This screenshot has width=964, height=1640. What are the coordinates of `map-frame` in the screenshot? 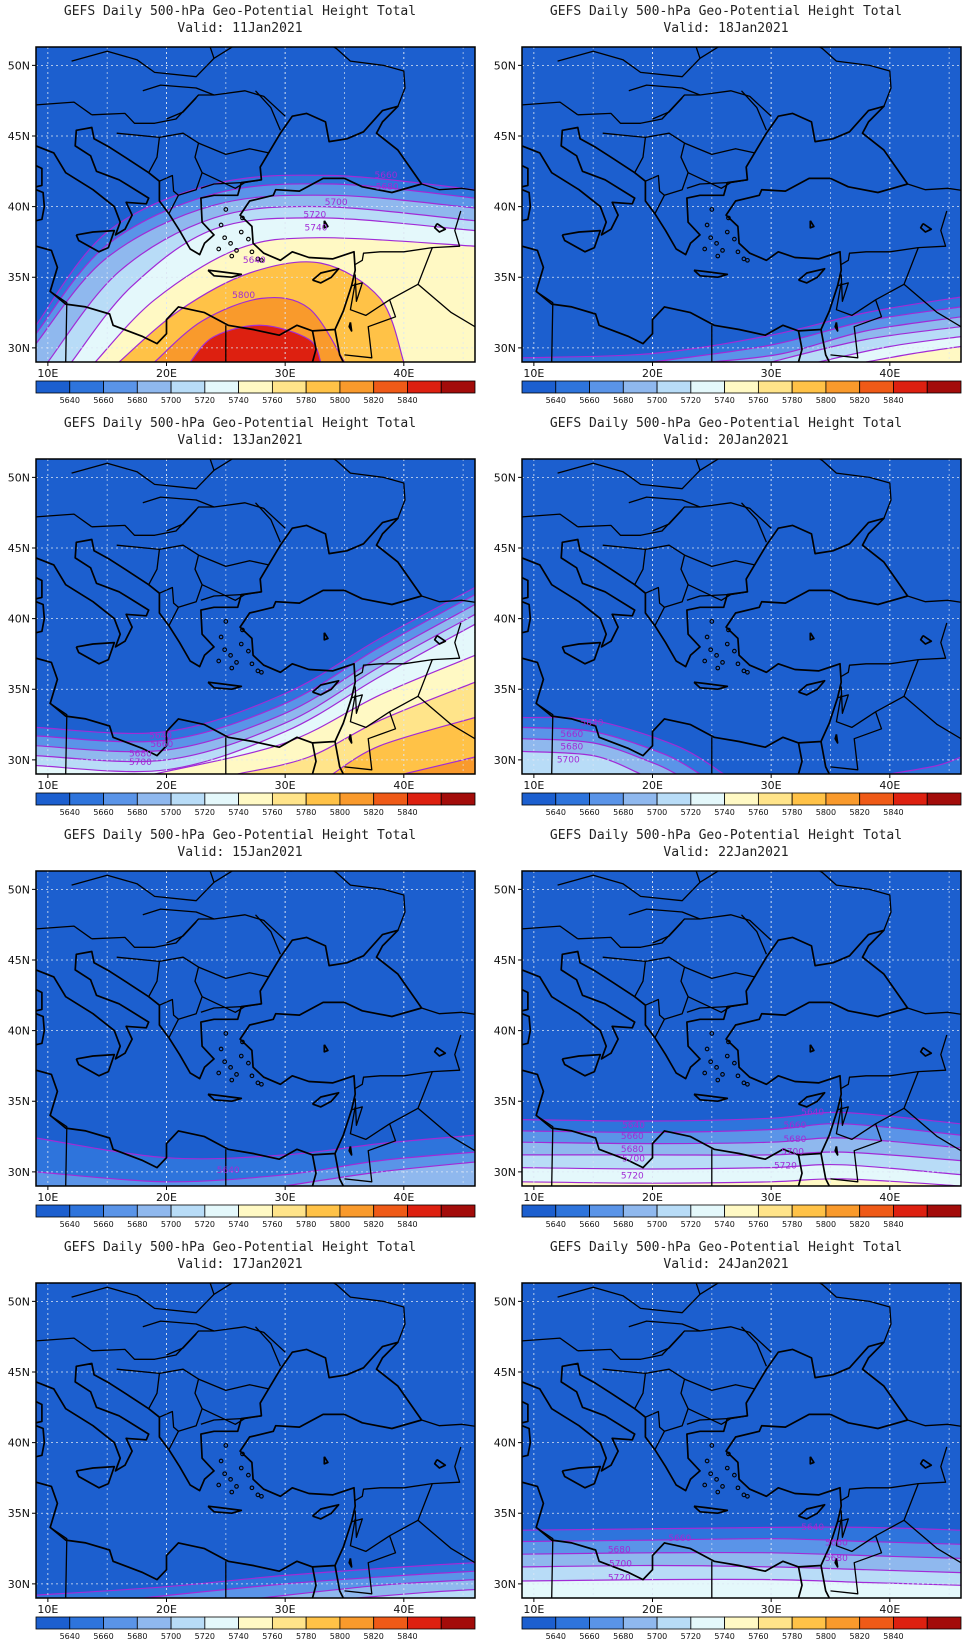 It's located at (255, 1028).